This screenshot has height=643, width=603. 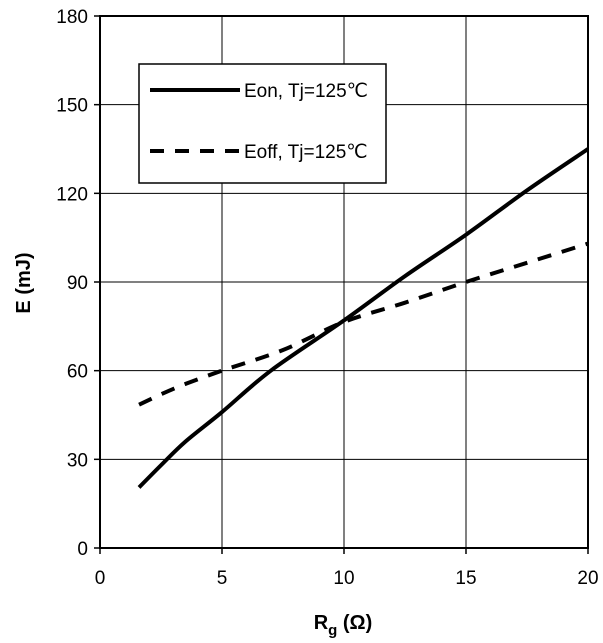 I want to click on x-tick-label: 10, so click(x=343, y=578).